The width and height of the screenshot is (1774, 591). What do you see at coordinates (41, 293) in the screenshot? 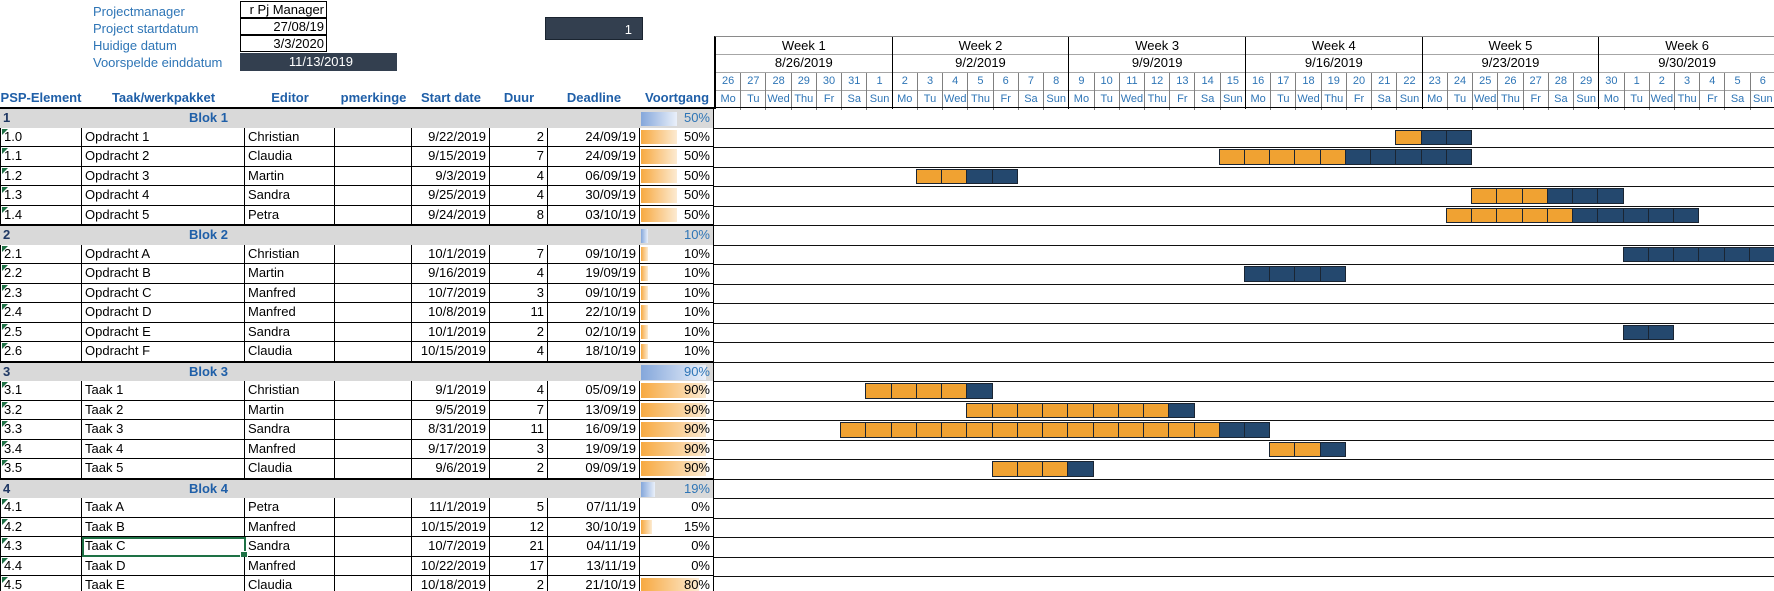
I see `cell-psp: 2.3` at bounding box center [41, 293].